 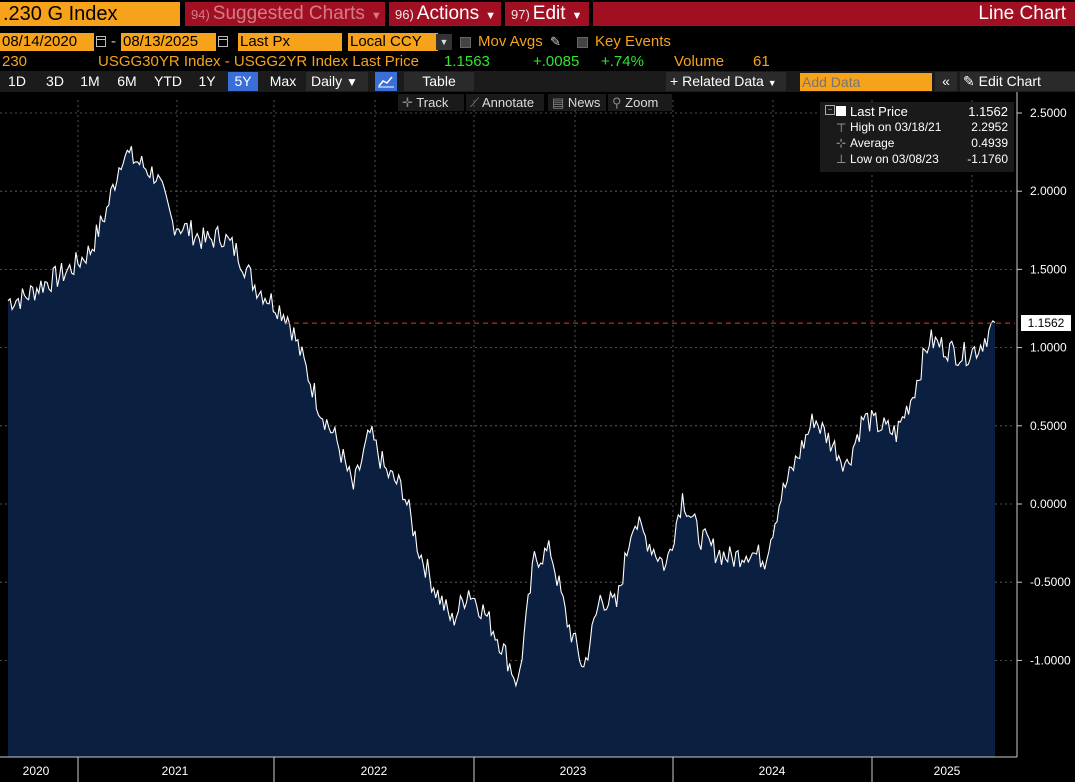 What do you see at coordinates (987, 159) in the screenshot?
I see `legend-low-value: -1.1760` at bounding box center [987, 159].